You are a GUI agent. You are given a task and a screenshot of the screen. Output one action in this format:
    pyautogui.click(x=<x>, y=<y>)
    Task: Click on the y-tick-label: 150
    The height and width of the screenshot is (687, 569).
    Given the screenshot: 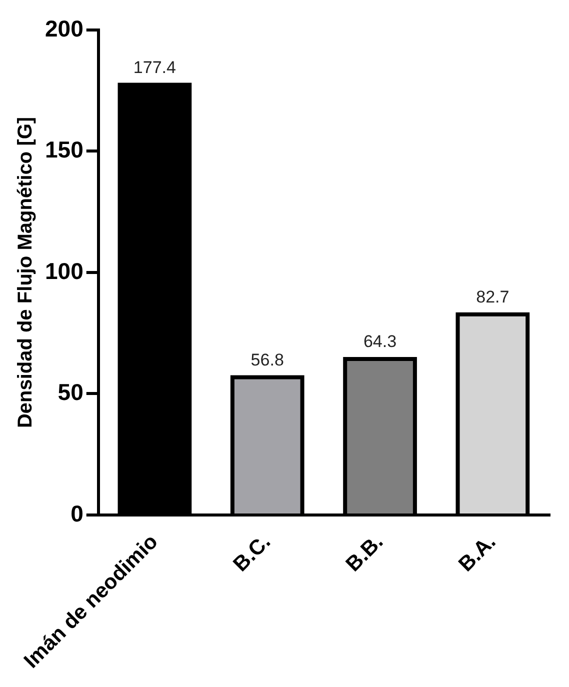 What is the action you would take?
    pyautogui.click(x=64, y=149)
    